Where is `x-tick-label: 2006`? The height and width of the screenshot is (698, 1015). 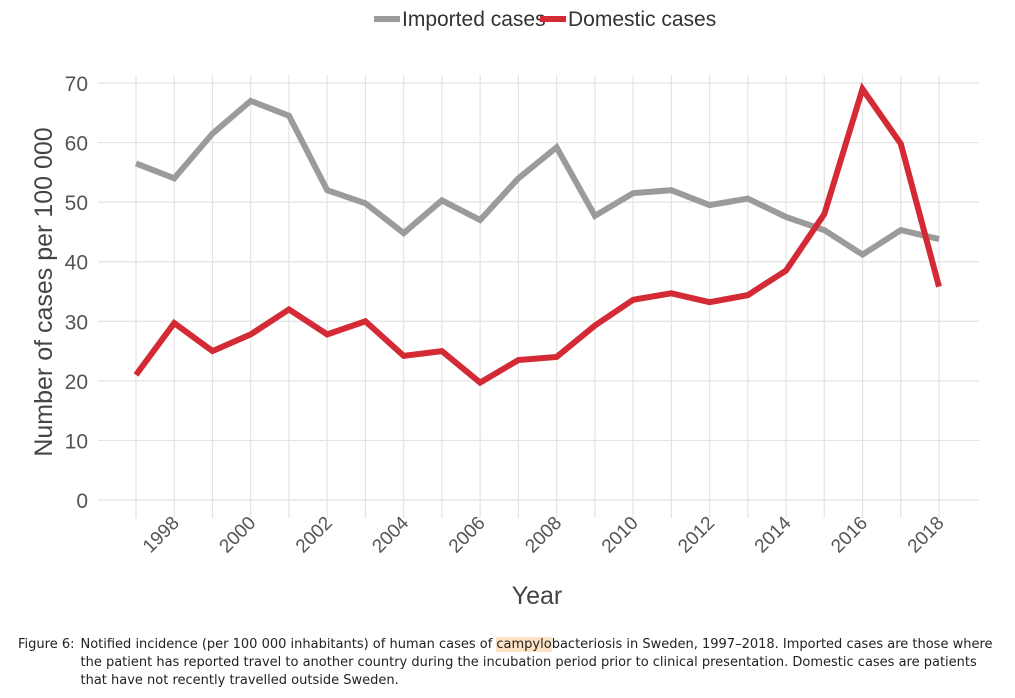
x-tick-label: 2006 is located at coordinates (467, 535).